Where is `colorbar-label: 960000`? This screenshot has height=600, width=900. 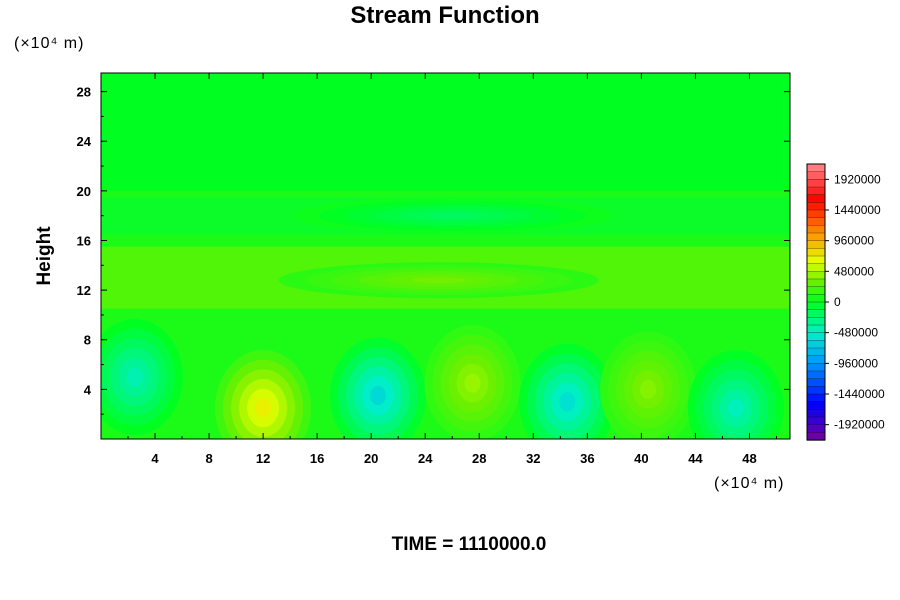
colorbar-label: 960000 is located at coordinates (854, 241).